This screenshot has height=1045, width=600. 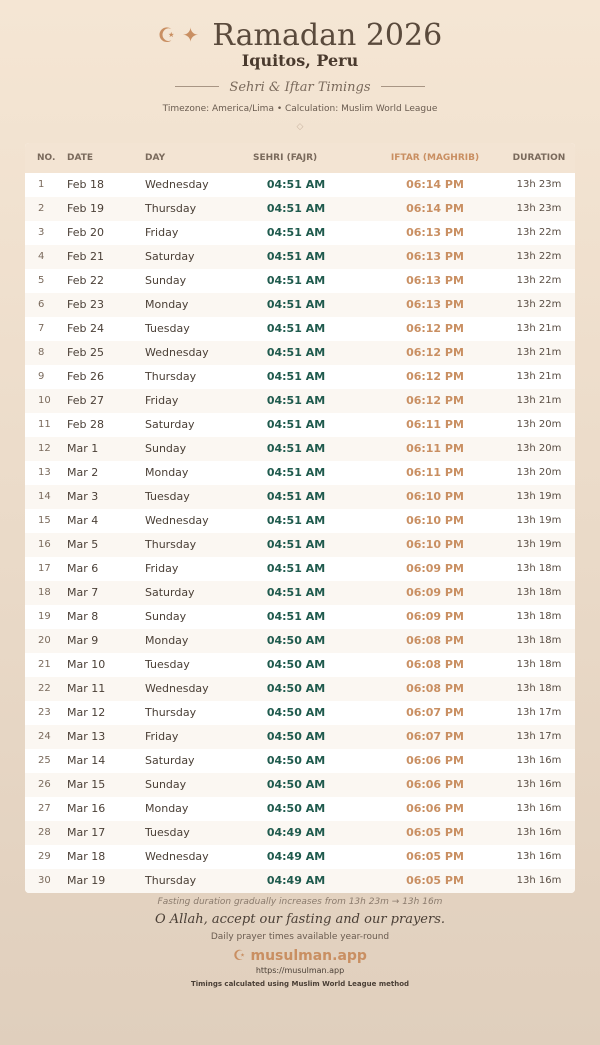 I want to click on row-number: 6, so click(x=41, y=304).